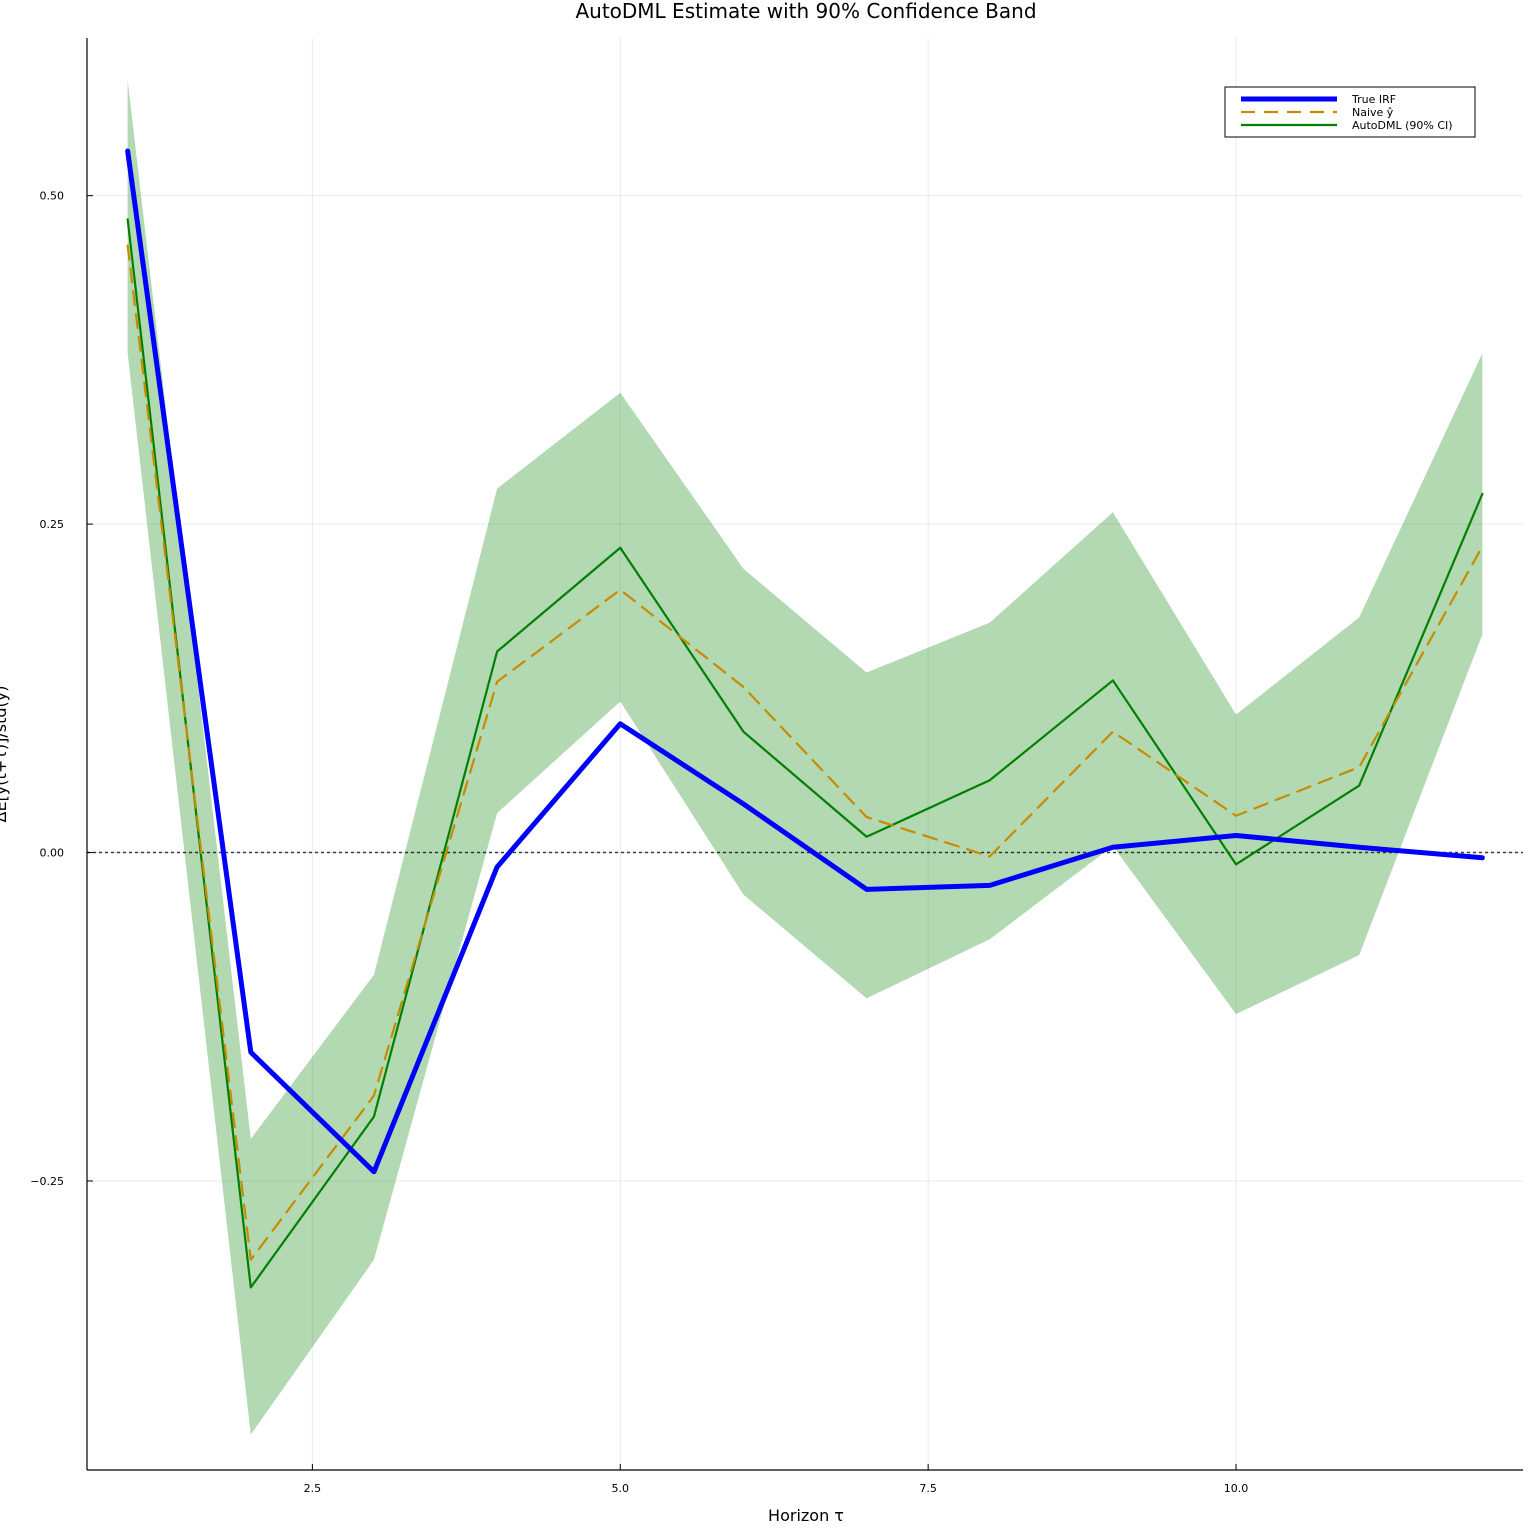 This screenshot has height=1536, width=1536. What do you see at coordinates (52, 196) in the screenshot?
I see `y-tick-label: 0.50` at bounding box center [52, 196].